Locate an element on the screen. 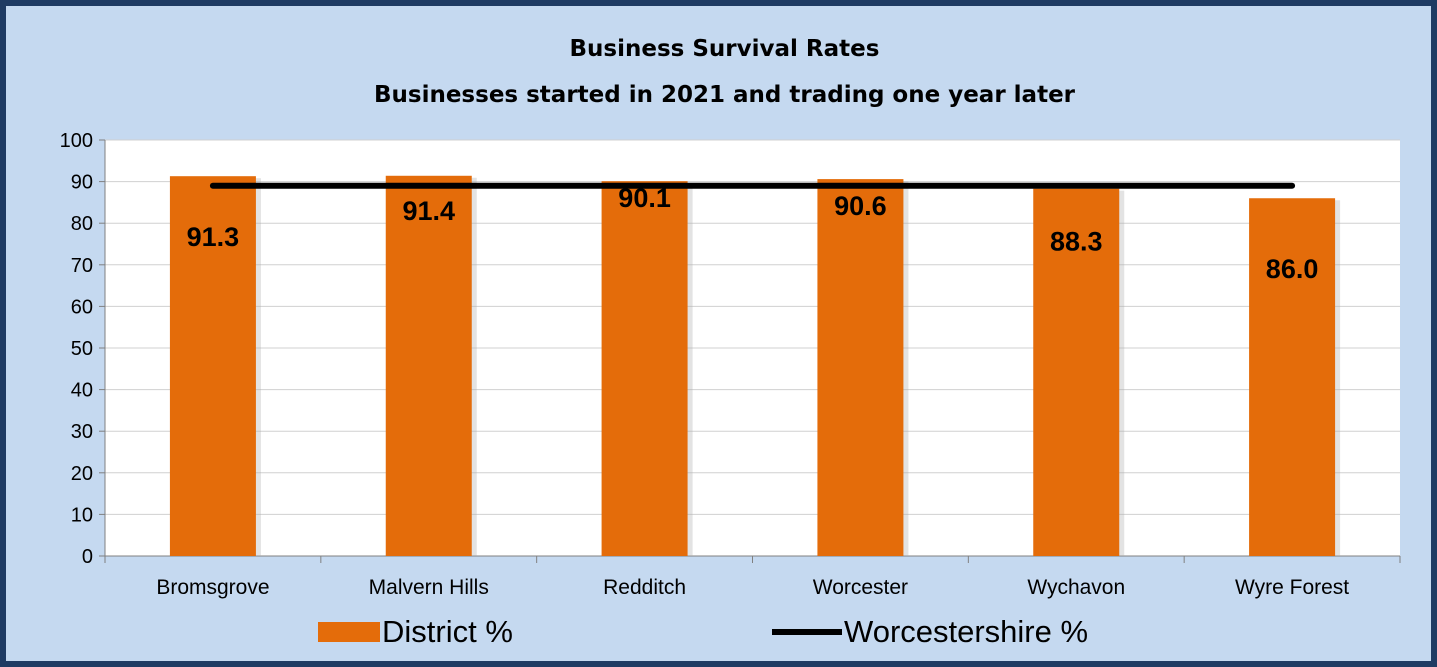  x-tick-label: Redditch is located at coordinates (644, 587).